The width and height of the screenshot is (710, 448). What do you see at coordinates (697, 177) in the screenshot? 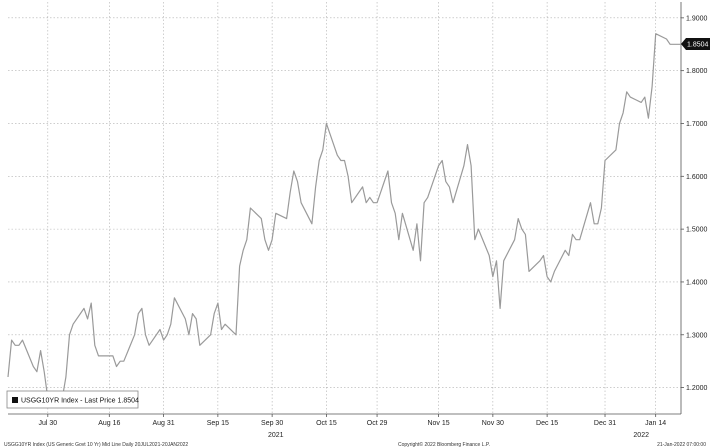
I see `y-tick-label: 1.6000` at bounding box center [697, 177].